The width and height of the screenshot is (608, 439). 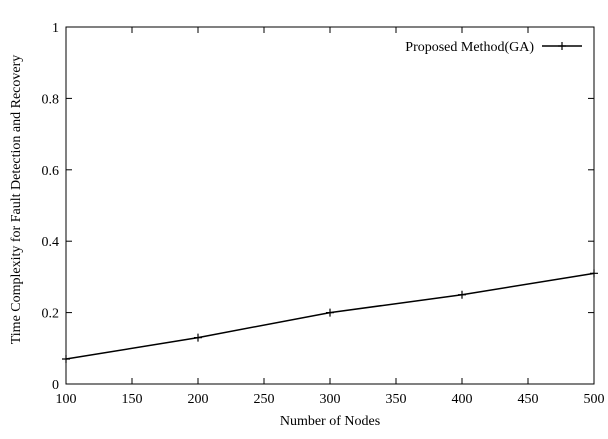 What do you see at coordinates (330, 399) in the screenshot?
I see `x-tick-label: 300` at bounding box center [330, 399].